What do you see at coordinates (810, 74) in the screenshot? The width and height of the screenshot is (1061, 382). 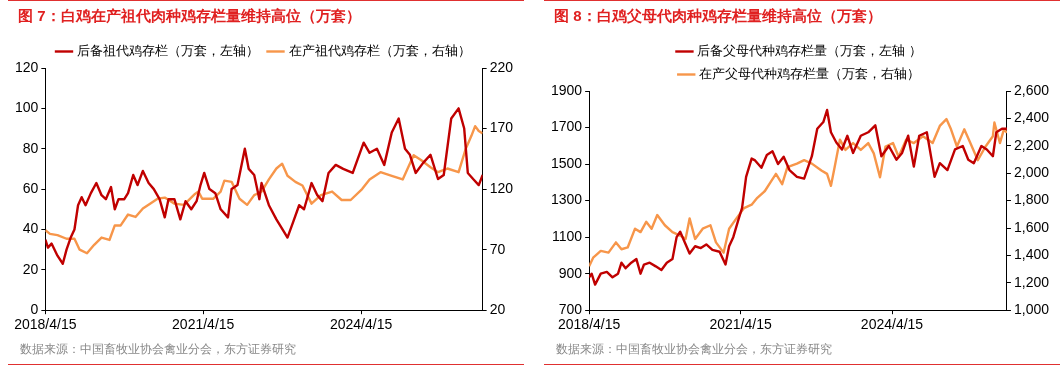 I see `legend-label: 在产父母代种鸡存栏量（万套，右轴）` at bounding box center [810, 74].